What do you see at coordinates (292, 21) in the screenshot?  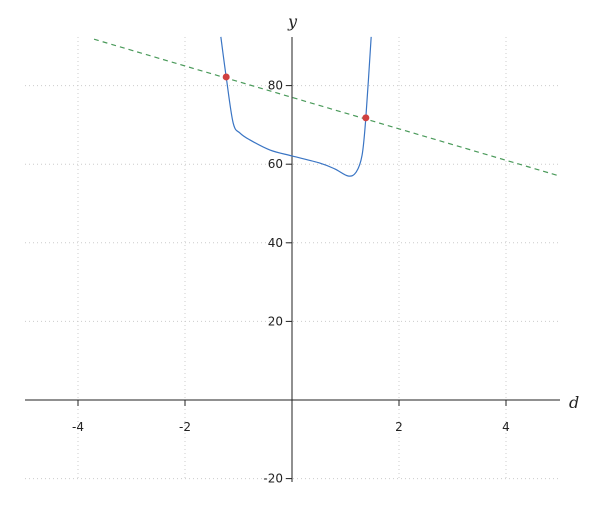 I see `y-axis-label: y` at bounding box center [292, 21].